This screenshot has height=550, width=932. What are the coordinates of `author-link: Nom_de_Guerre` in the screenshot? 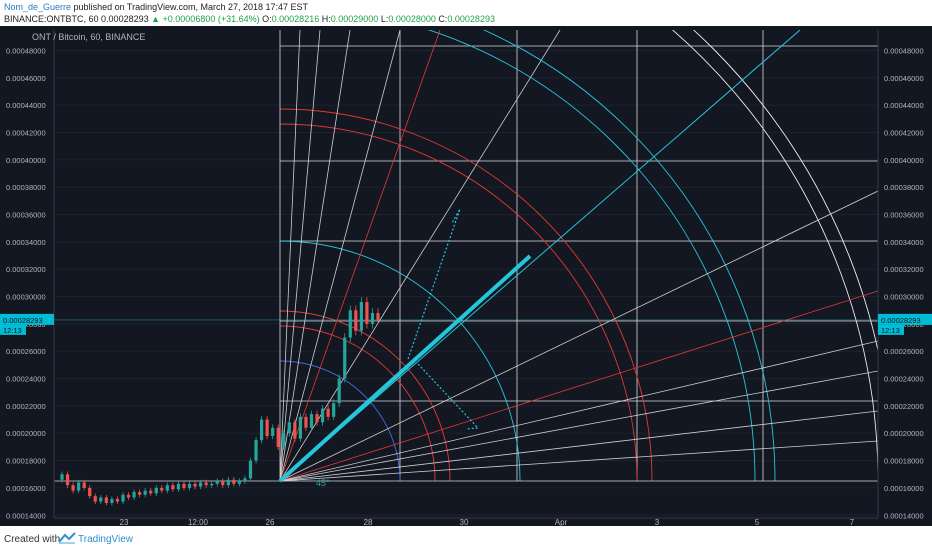 It's located at (38, 7).